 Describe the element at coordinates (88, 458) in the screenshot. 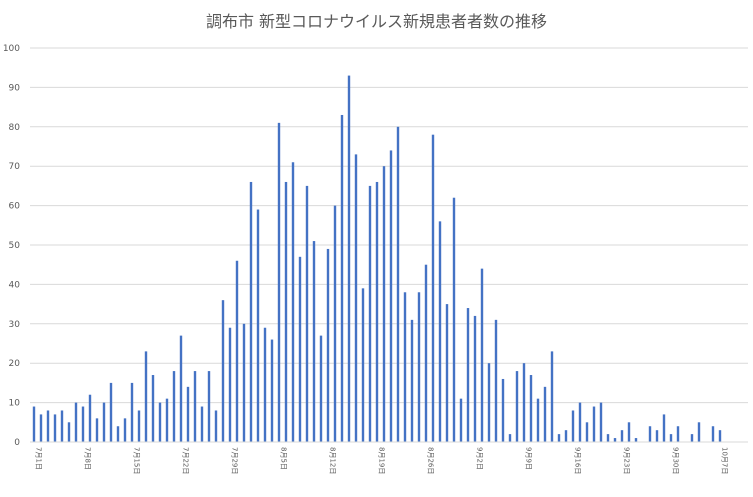

I see `x-tick-label: 7月8日` at that location.